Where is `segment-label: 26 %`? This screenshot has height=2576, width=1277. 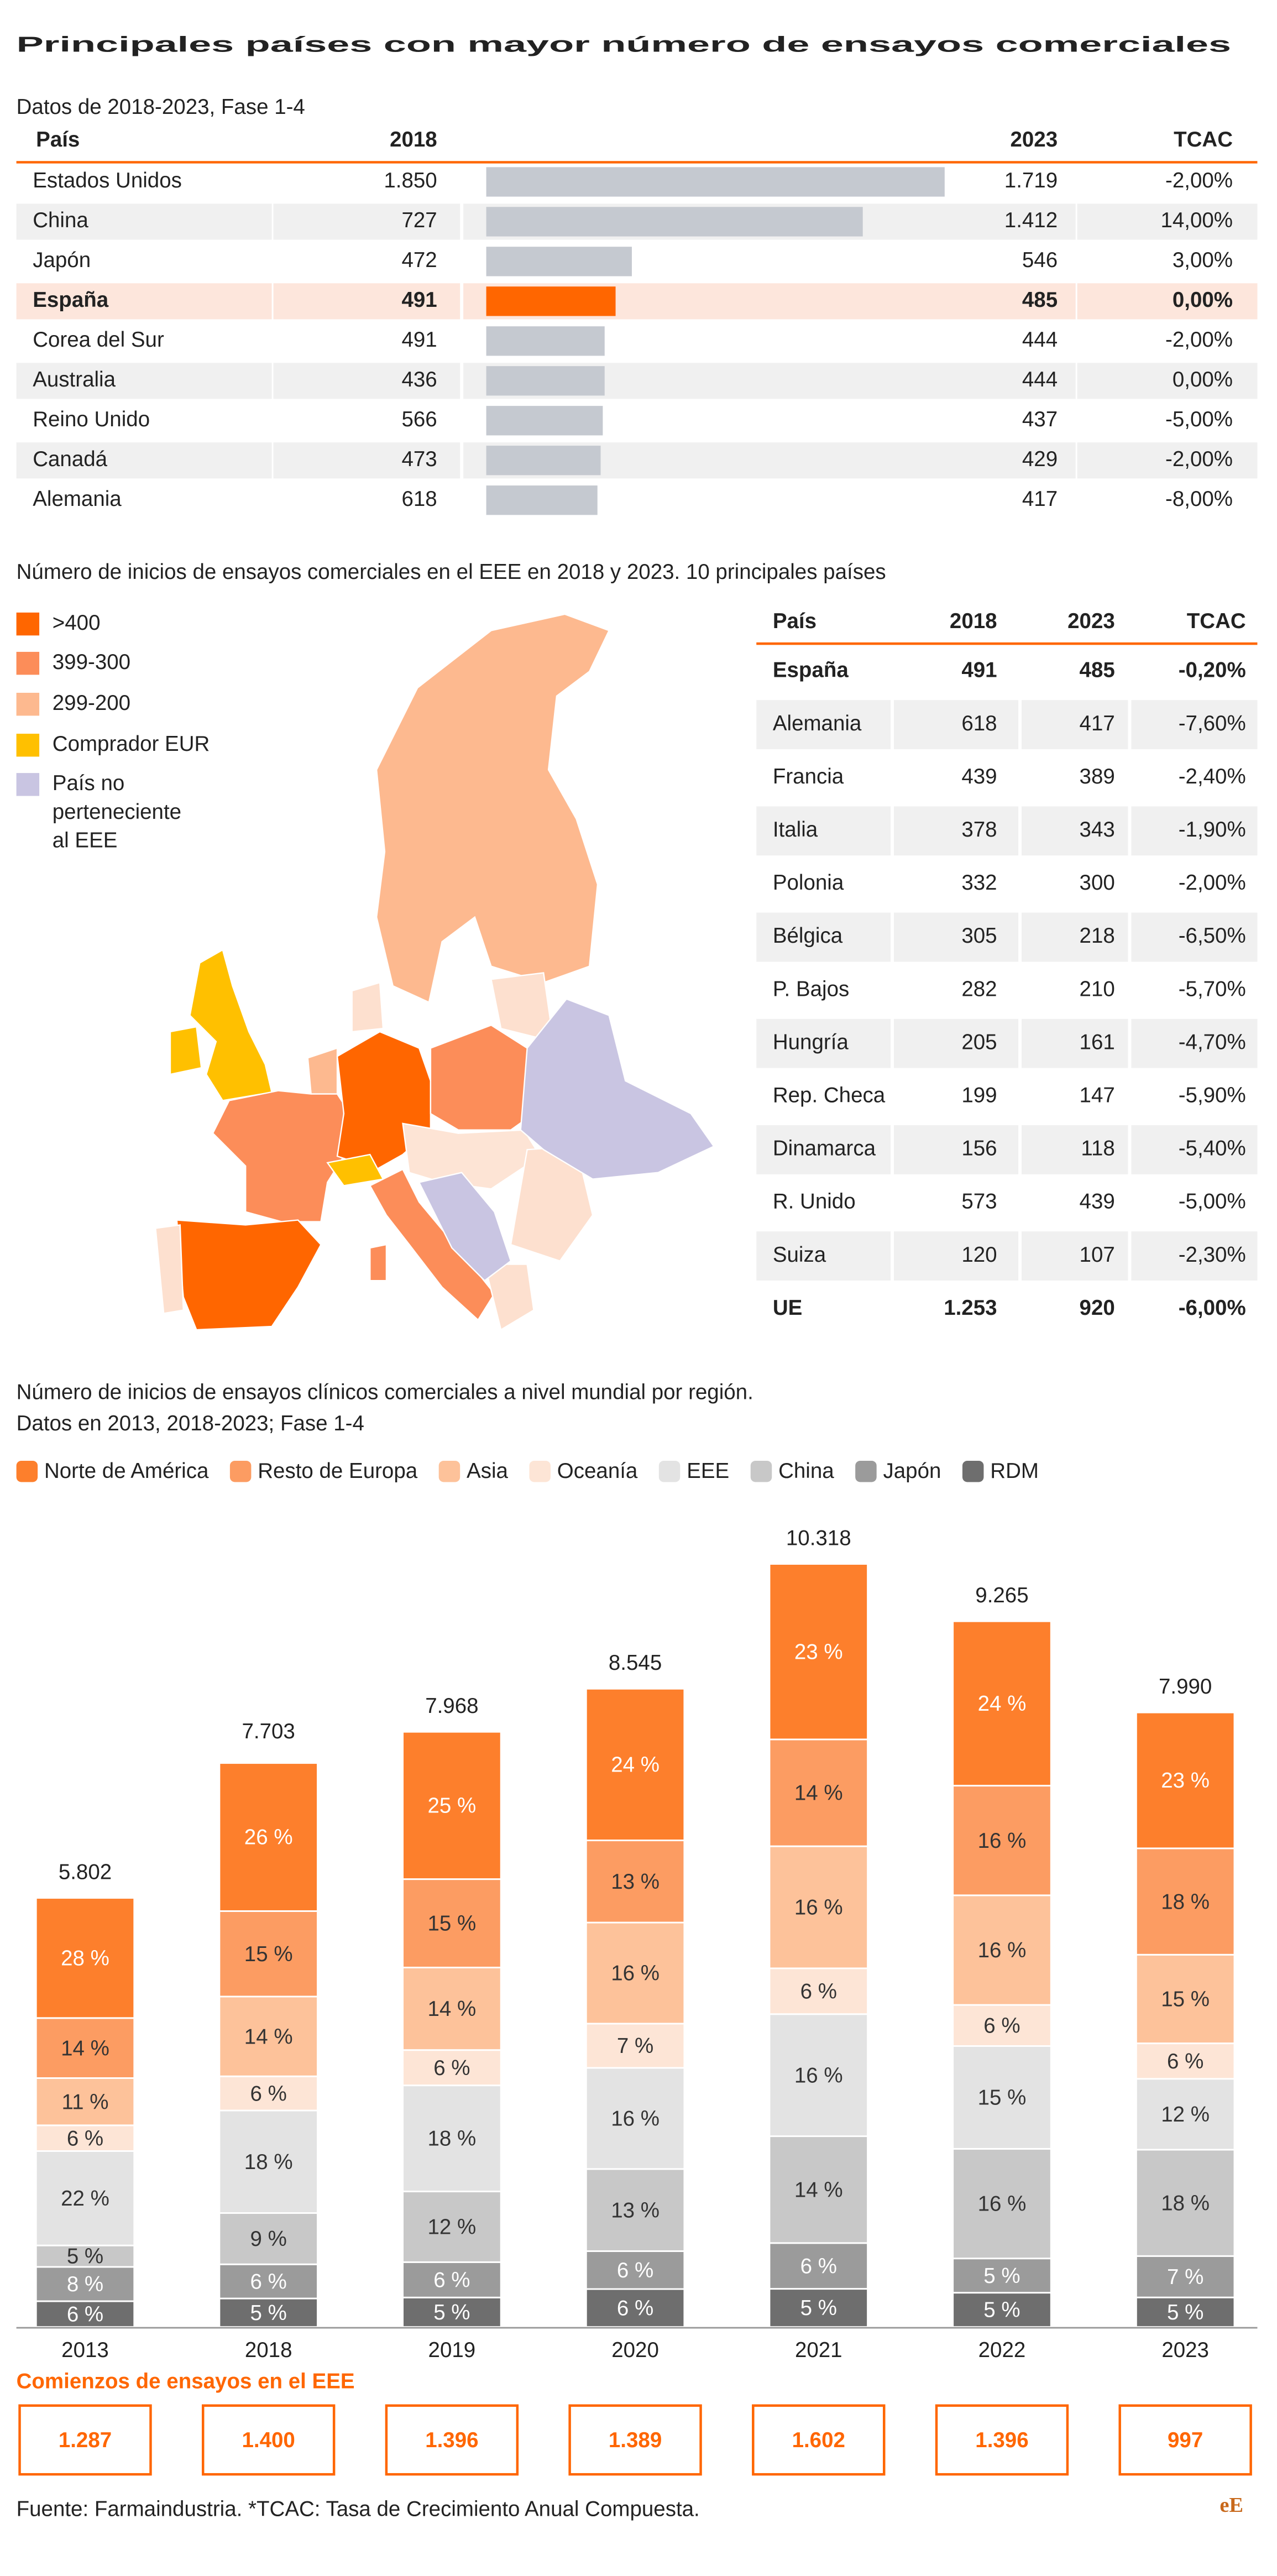 segment-label: 26 % is located at coordinates (269, 1837).